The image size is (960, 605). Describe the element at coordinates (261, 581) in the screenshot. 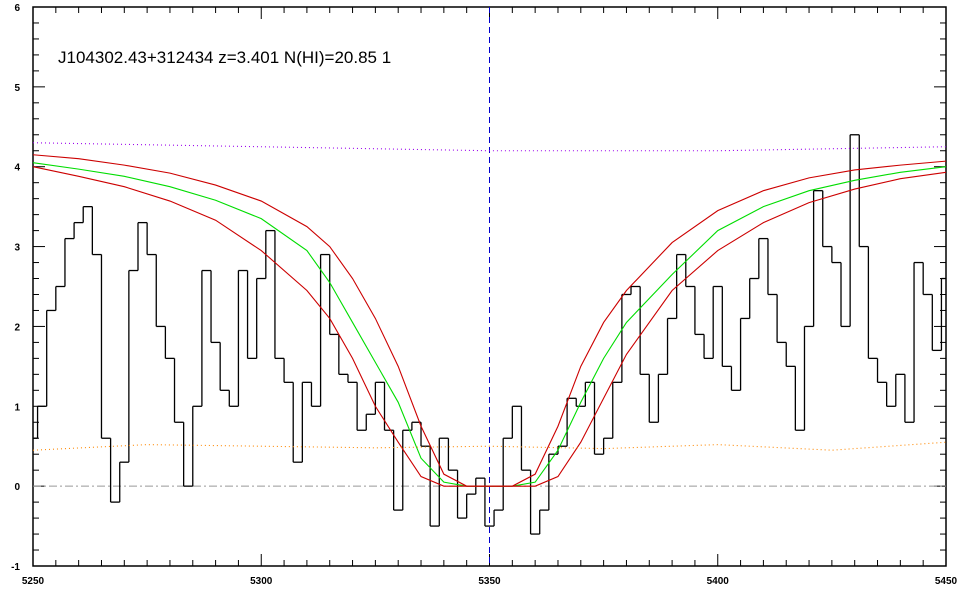

I see `x-tick-label: 5300` at that location.